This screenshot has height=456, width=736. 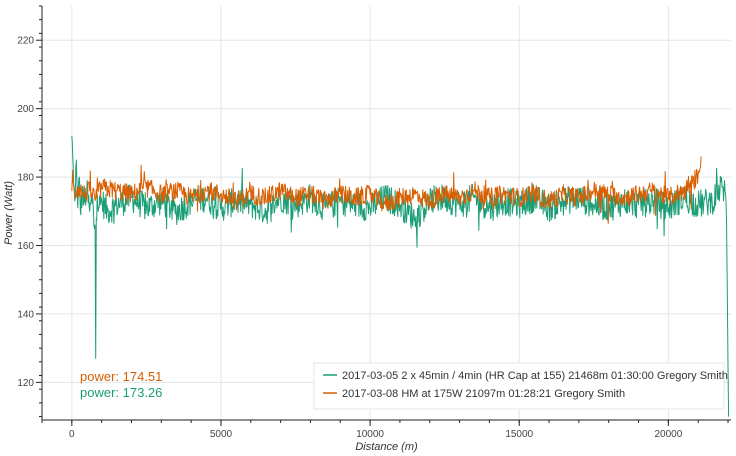 What do you see at coordinates (25, 178) in the screenshot?
I see `y-tick-label: 180` at bounding box center [25, 178].